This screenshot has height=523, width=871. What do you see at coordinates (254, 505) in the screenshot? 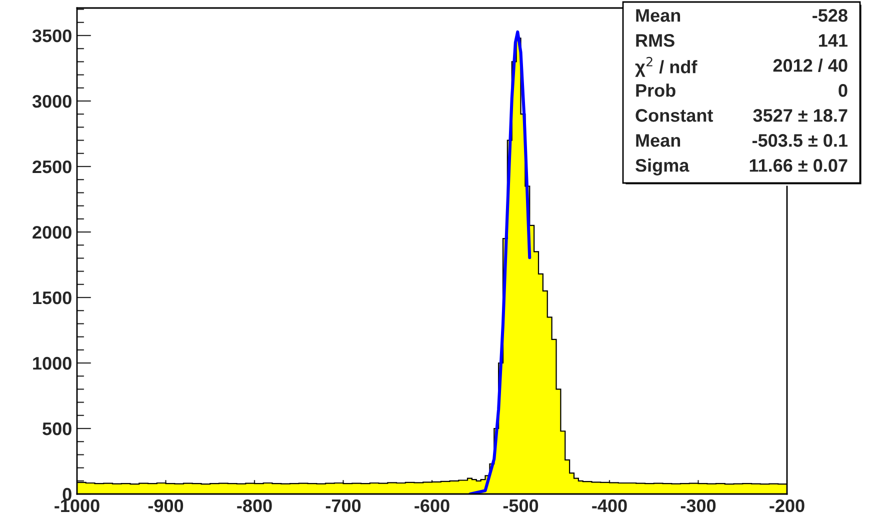
I see `x-tick-label: -800` at bounding box center [254, 505].